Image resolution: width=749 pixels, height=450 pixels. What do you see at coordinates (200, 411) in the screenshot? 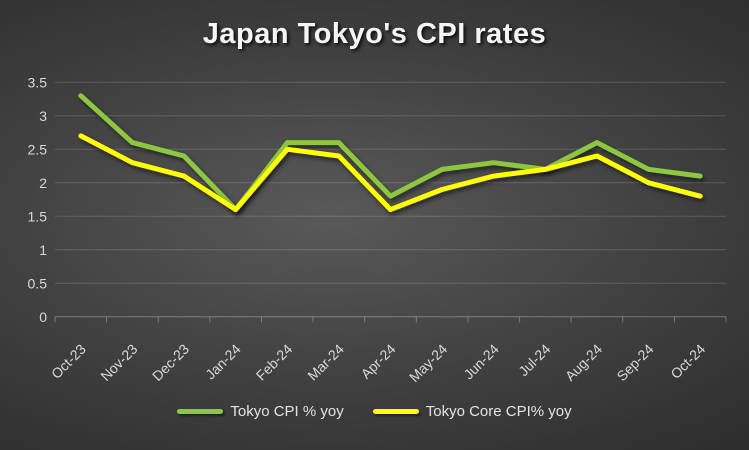
I see `legend-swatch-green-line-icon` at bounding box center [200, 411].